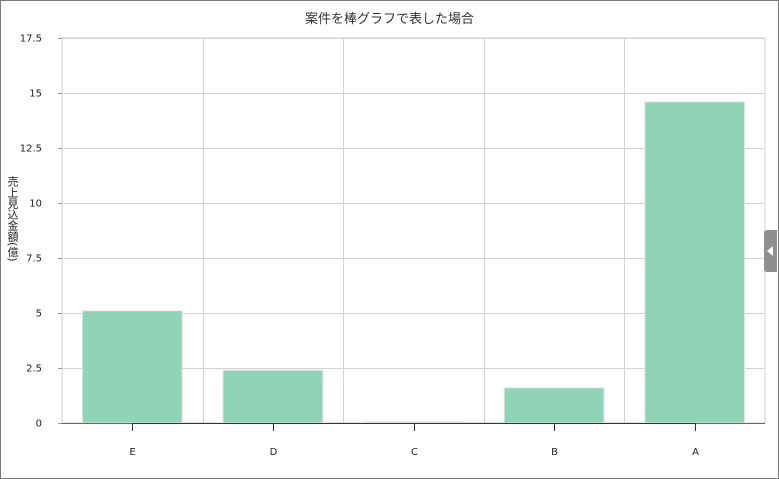 The width and height of the screenshot is (779, 479). I want to click on y-tick-label: 2.5, so click(34, 369).